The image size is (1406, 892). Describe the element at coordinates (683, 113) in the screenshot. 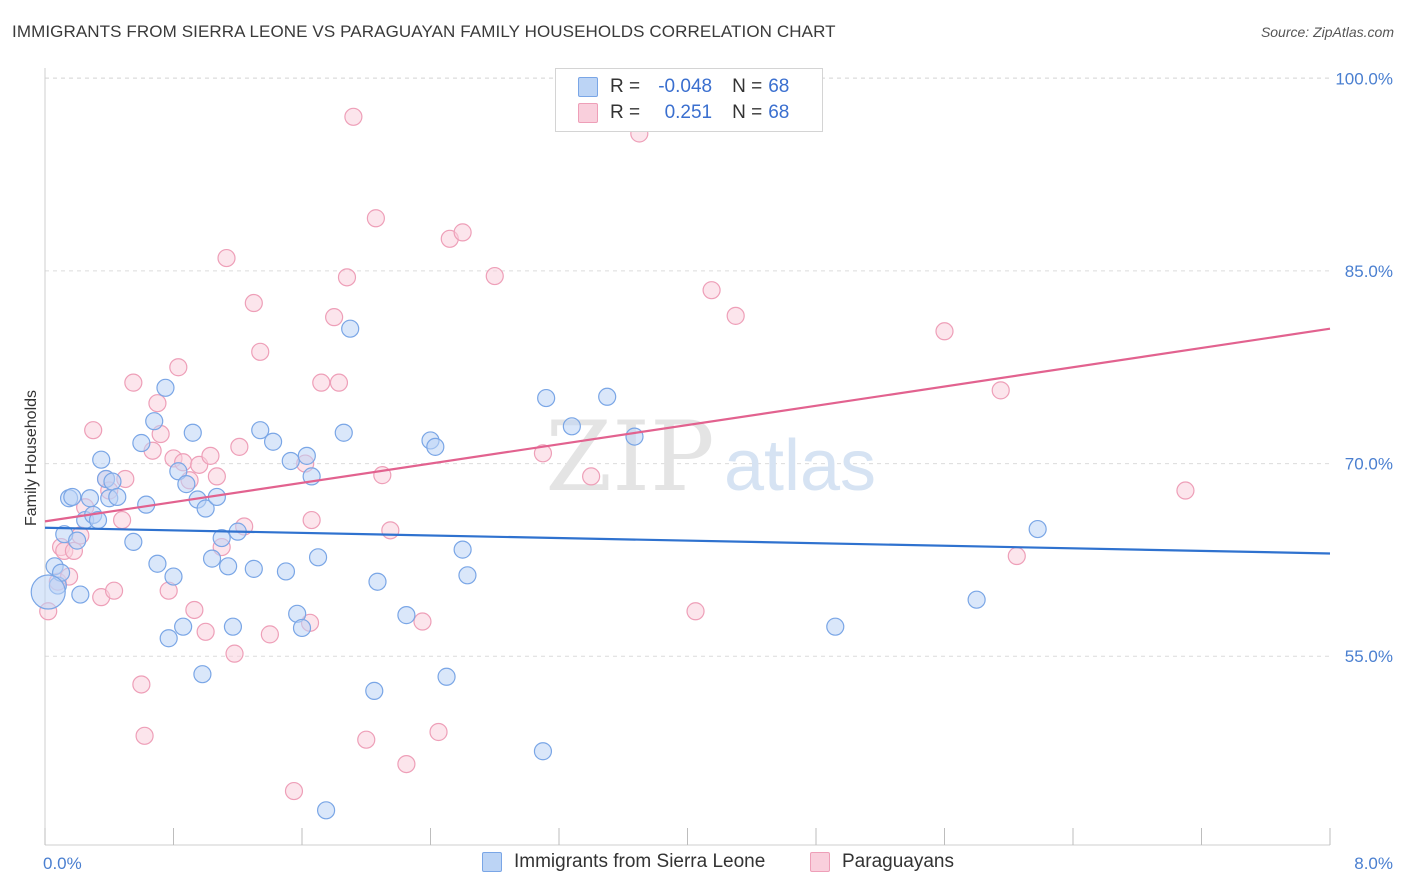

I see `legend-row-paraguayans: R = 0.251 N = 68` at that location.